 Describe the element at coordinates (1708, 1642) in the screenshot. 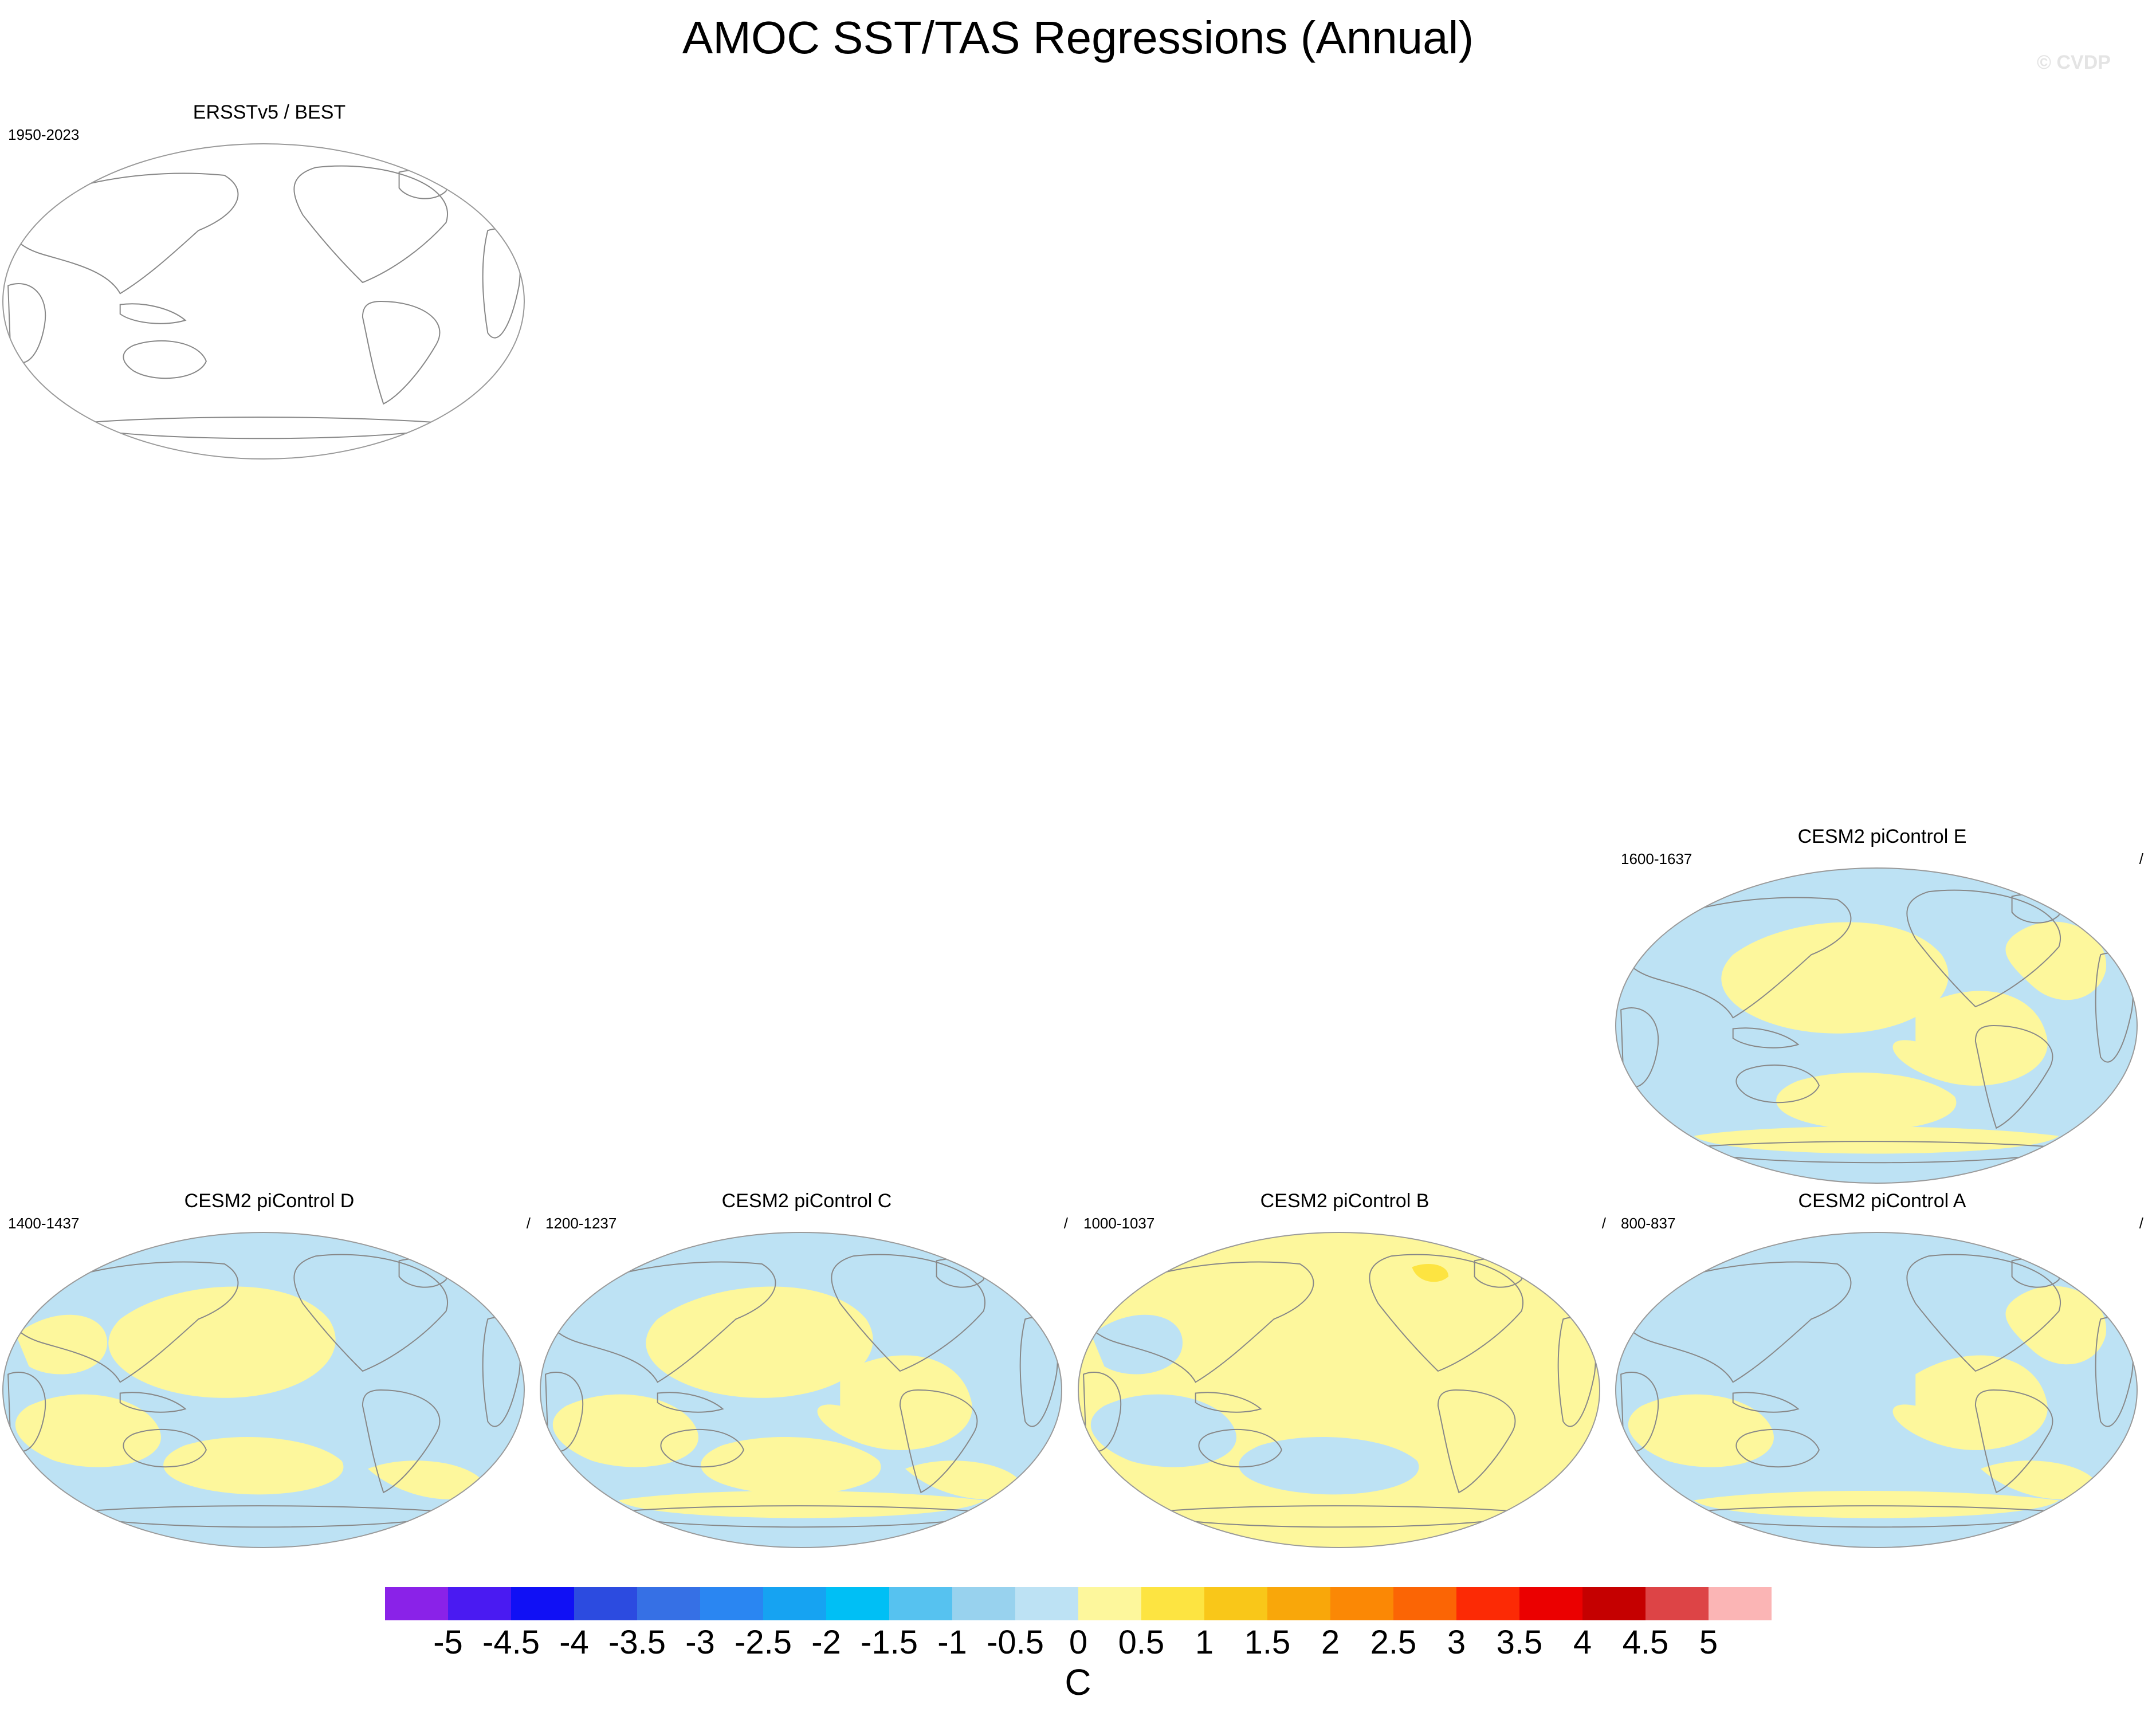

I see `colorbar-tick-label: 5` at that location.